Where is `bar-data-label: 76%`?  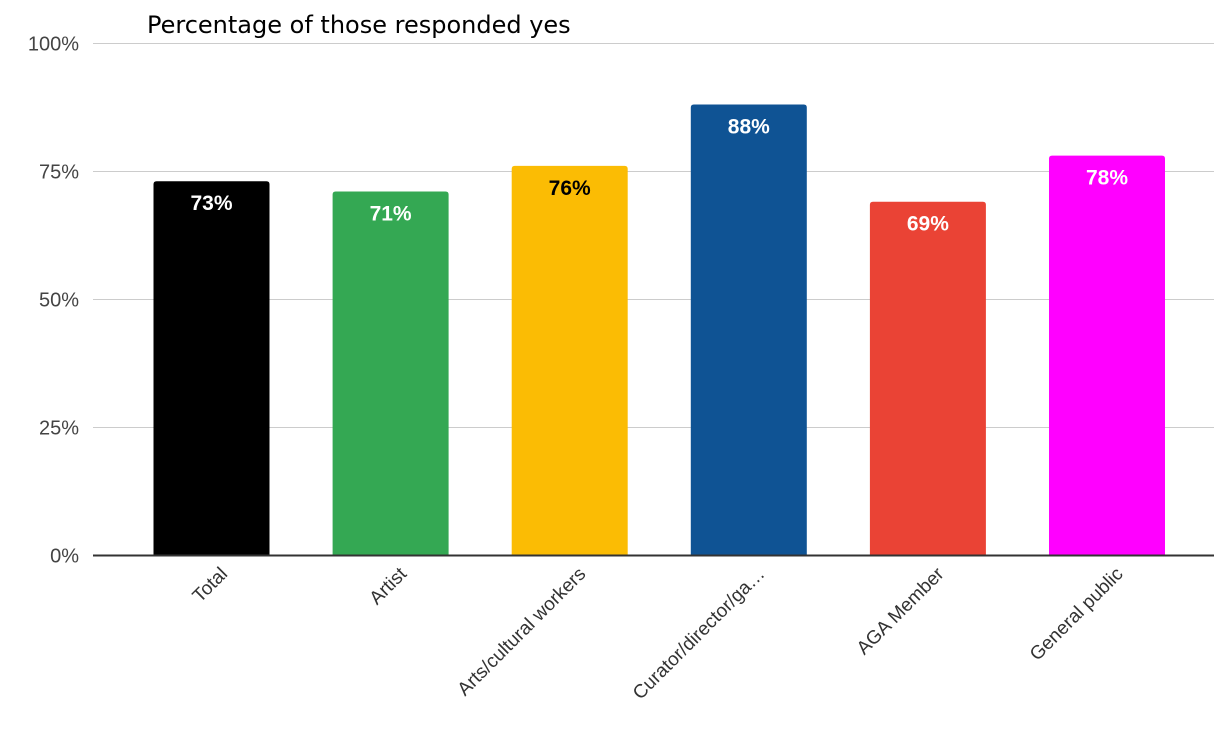 bar-data-label: 76% is located at coordinates (570, 188).